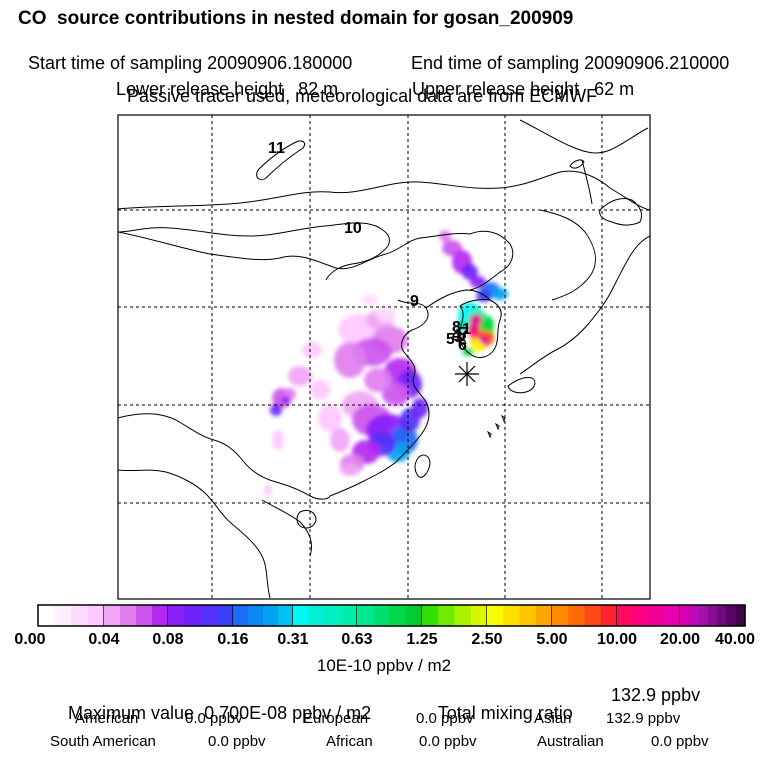 The width and height of the screenshot is (768, 768). I want to click on colorbar-tick: 1.25, so click(422, 639).